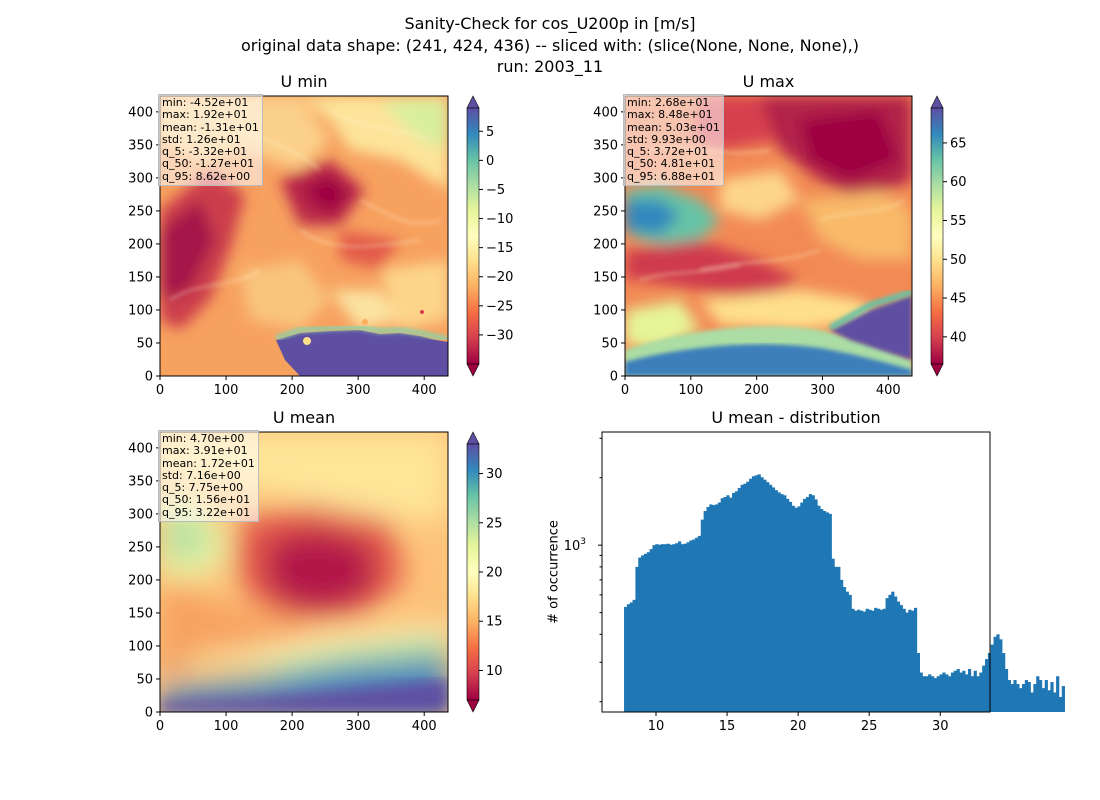  I want to click on colorbar-tick-label: 10, so click(494, 671).